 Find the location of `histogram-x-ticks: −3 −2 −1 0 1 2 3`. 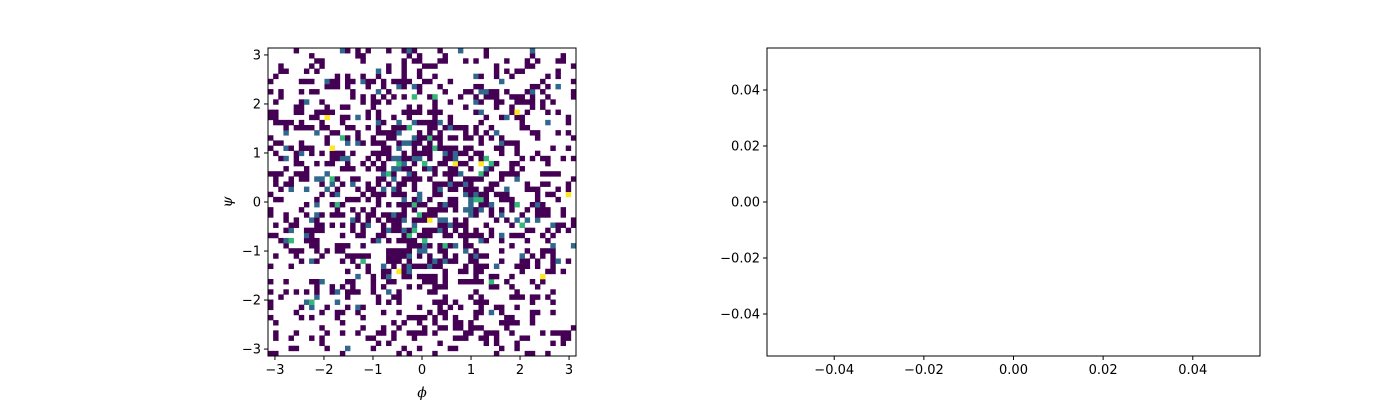

histogram-x-ticks: −3 −2 −1 0 1 2 3 is located at coordinates (419, 367).